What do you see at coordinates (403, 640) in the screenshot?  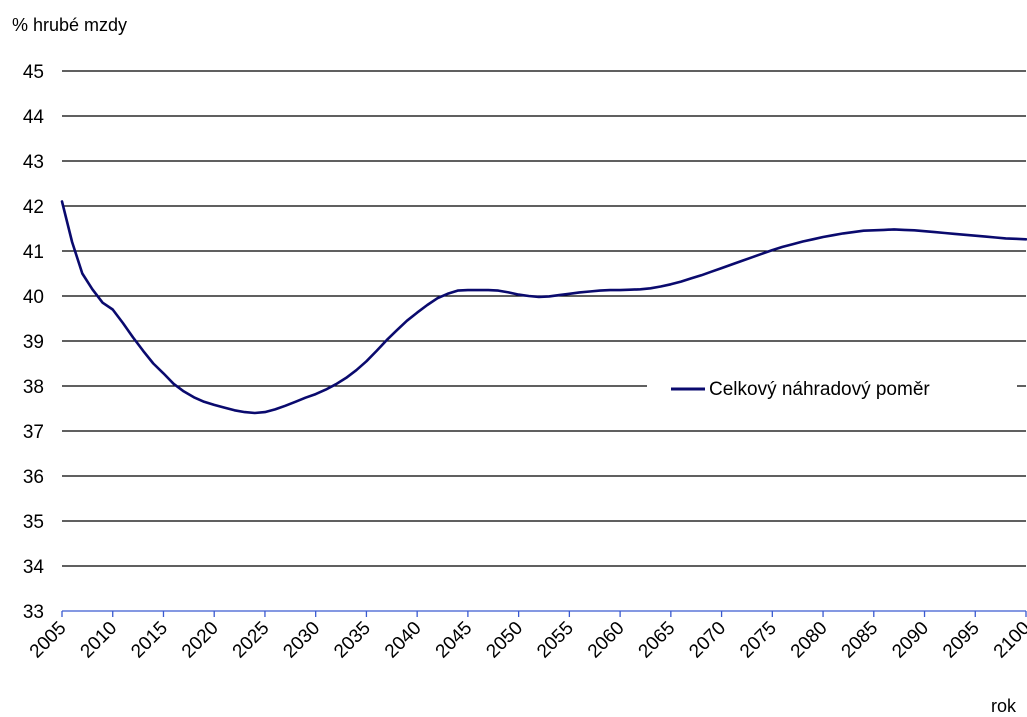 I see `x-tick-label: 2040` at bounding box center [403, 640].